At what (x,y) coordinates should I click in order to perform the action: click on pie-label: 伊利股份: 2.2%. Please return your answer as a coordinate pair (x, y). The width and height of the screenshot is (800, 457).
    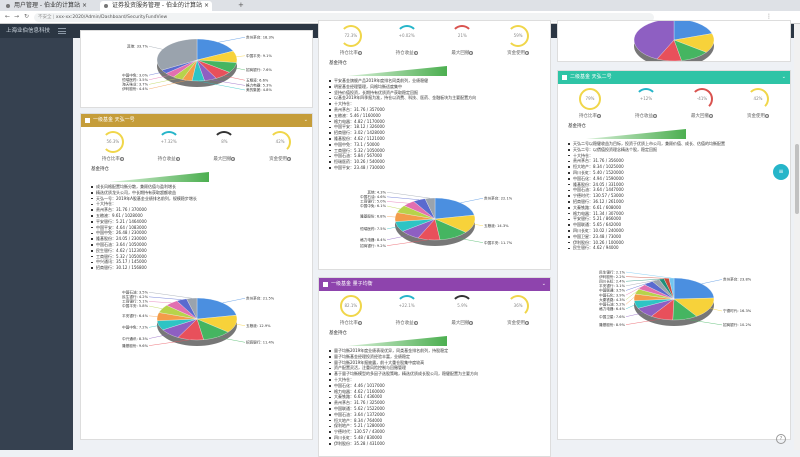
    Looking at the image, I should click on (612, 276).